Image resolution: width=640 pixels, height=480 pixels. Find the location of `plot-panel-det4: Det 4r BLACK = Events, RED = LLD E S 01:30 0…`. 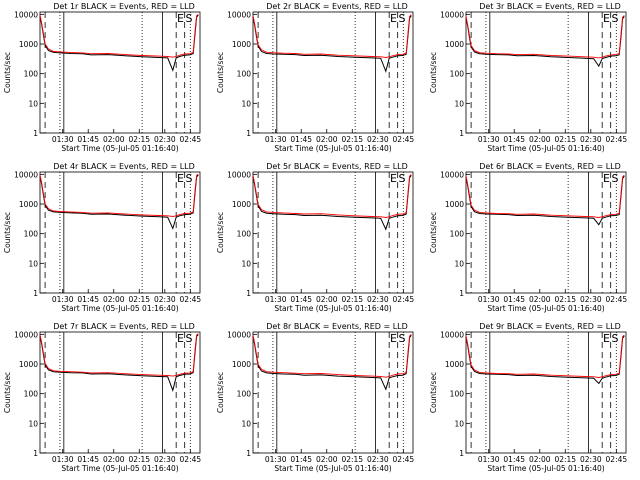

plot-panel-det4: Det 4r BLACK = Events, RED = LLD E S 01:30 0… is located at coordinates (106, 240).